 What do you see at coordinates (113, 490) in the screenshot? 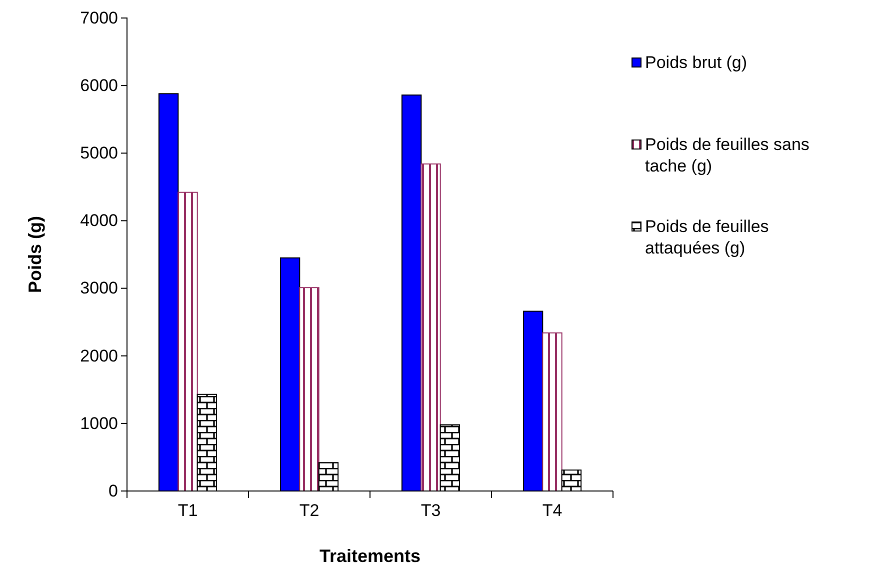
I see `y-tick-label: 0` at bounding box center [113, 490].